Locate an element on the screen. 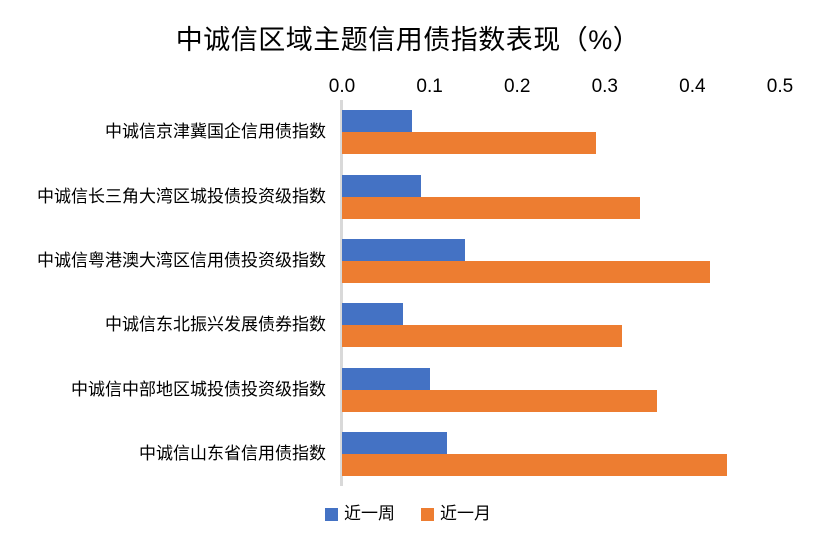 This screenshot has height=549, width=816. x-tick-label: 0.2 is located at coordinates (517, 86).